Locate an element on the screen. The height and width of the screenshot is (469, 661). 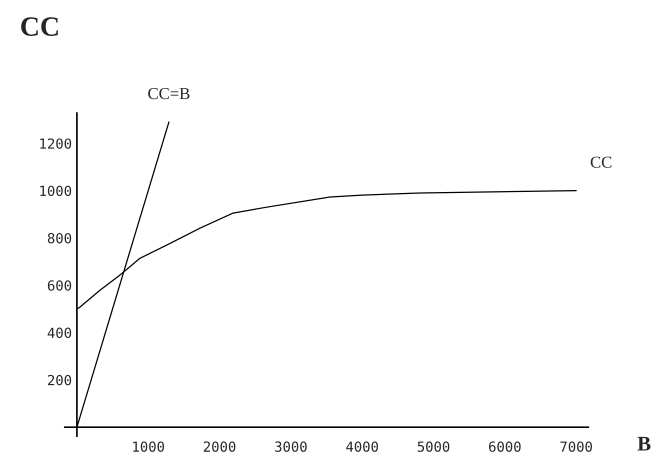
x-tick-label: 7000 is located at coordinates (576, 446).